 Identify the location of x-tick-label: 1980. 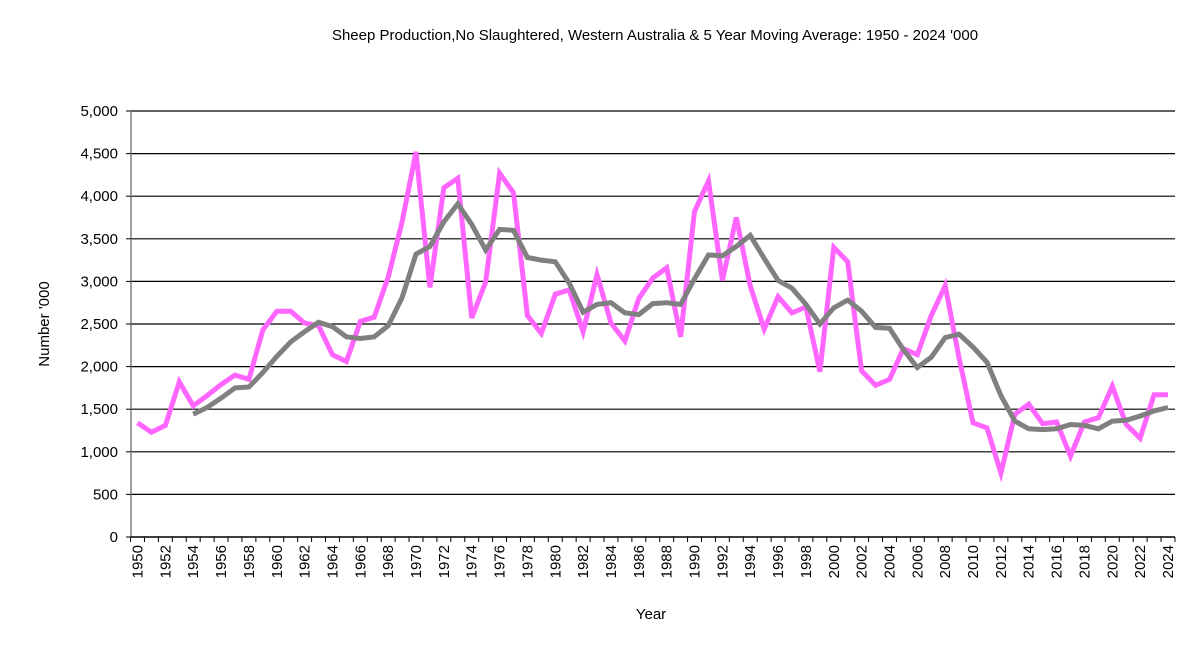
(555, 561).